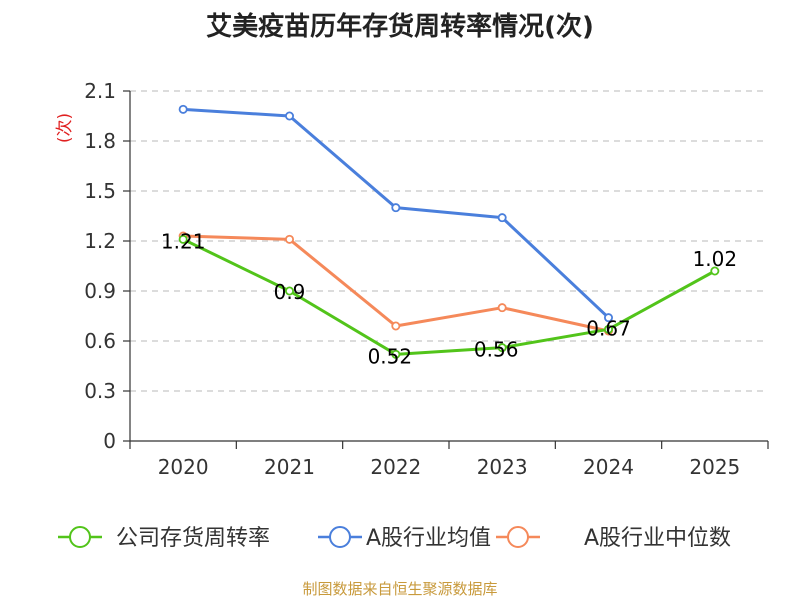 The height and width of the screenshot is (600, 800). I want to click on legend-label: A股行业中位数, so click(657, 538).